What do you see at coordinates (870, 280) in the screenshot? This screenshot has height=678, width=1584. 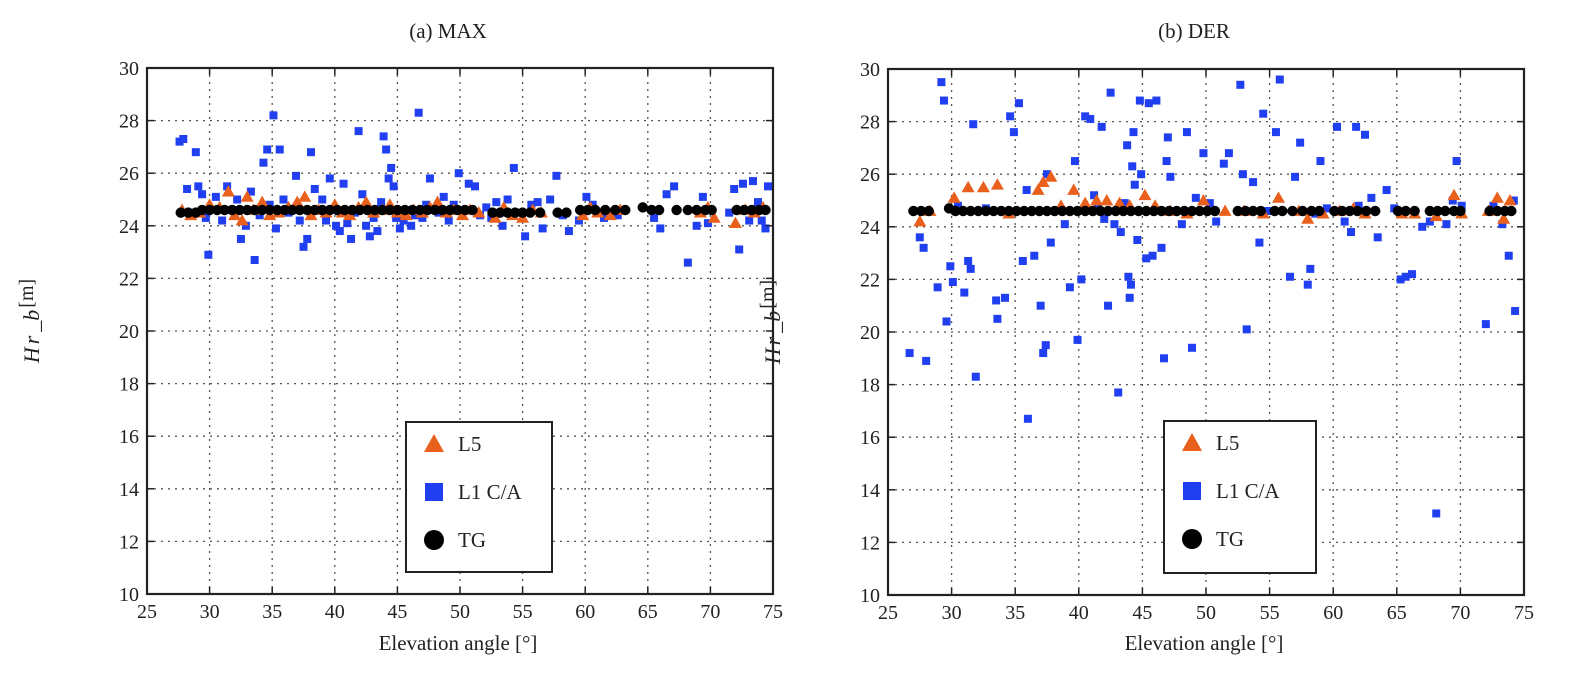 I see `y-tick-label: 22` at bounding box center [870, 280].